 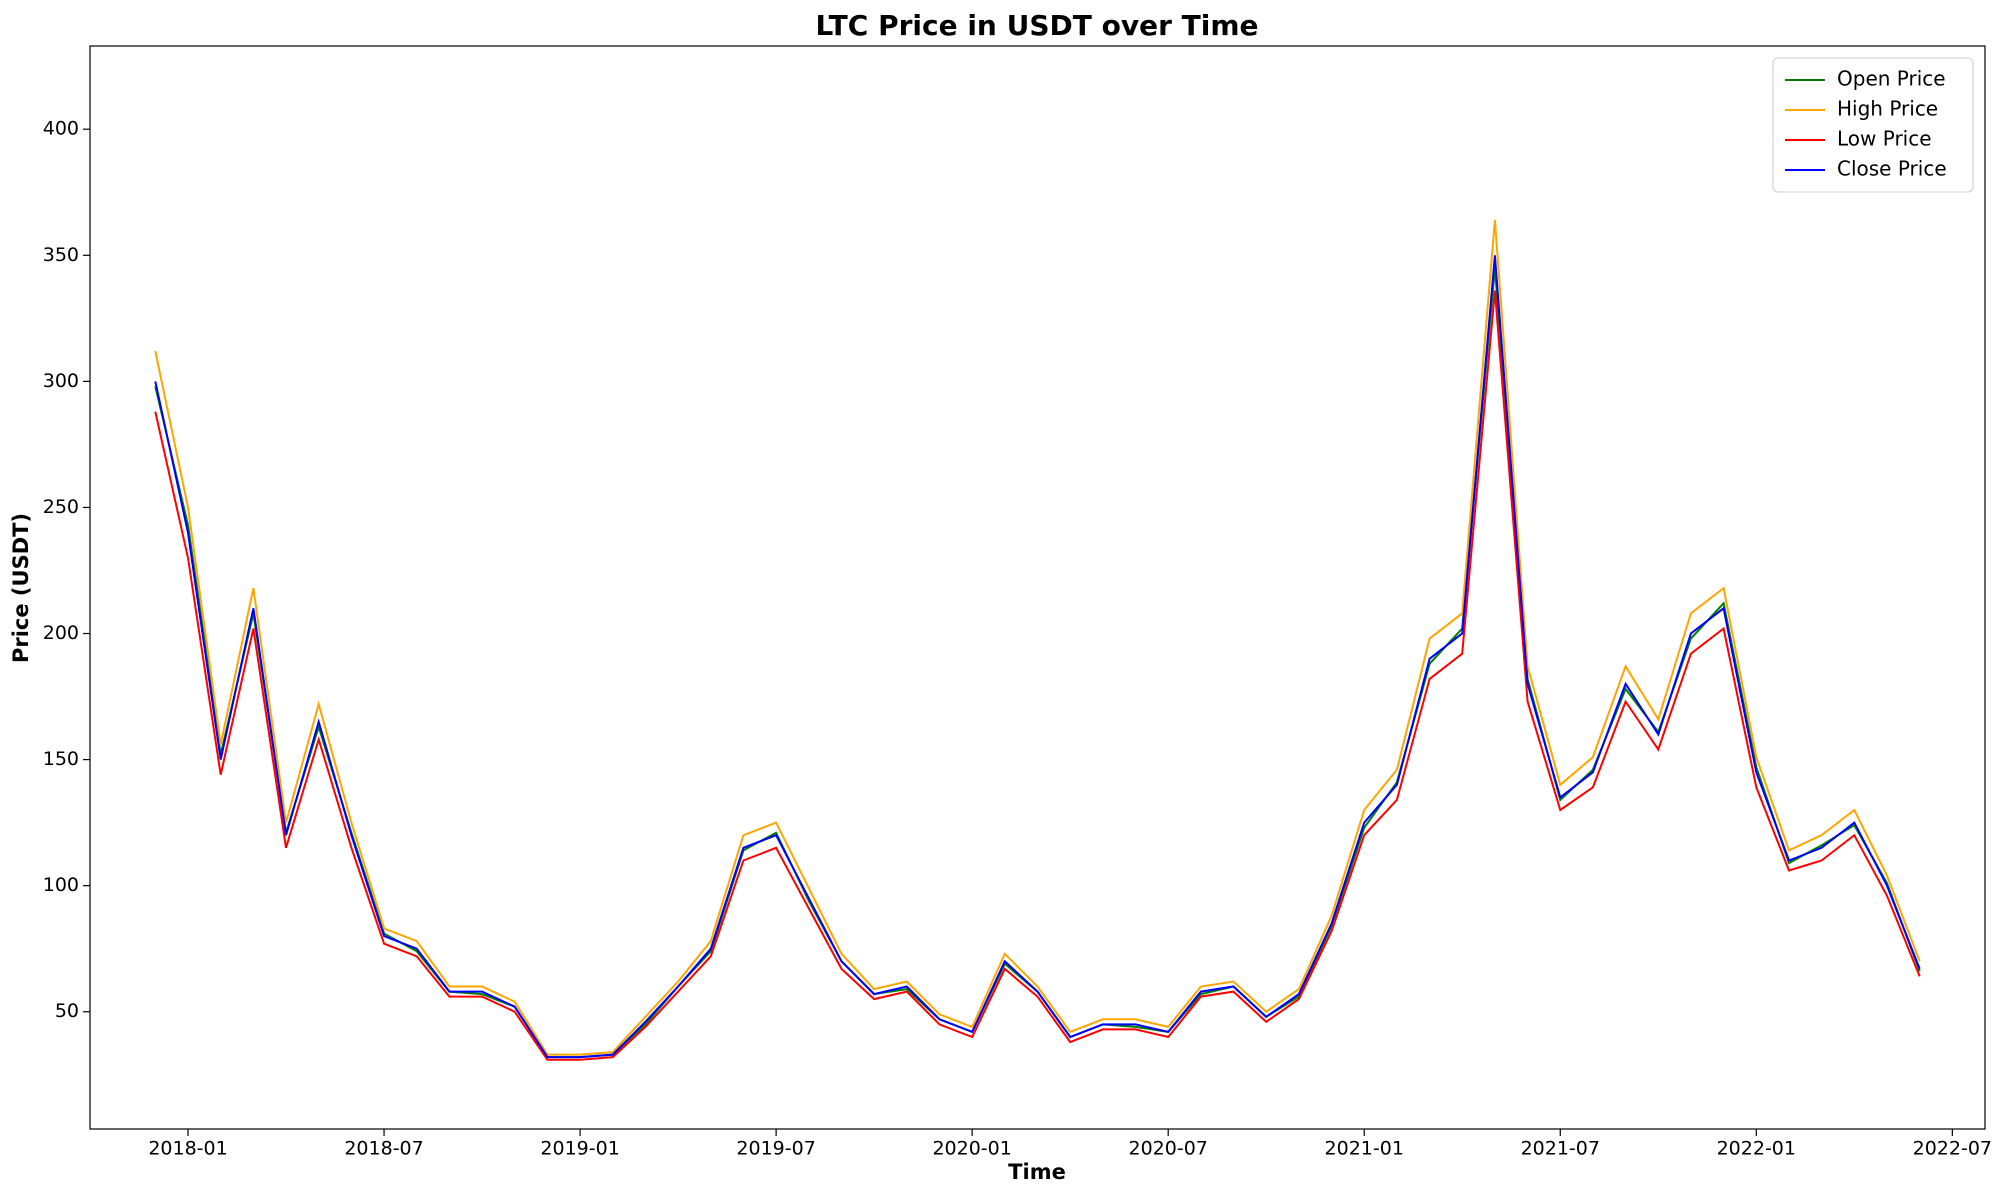 I want to click on chart-title: LTC Price in USDT over Time, so click(x=1036, y=25).